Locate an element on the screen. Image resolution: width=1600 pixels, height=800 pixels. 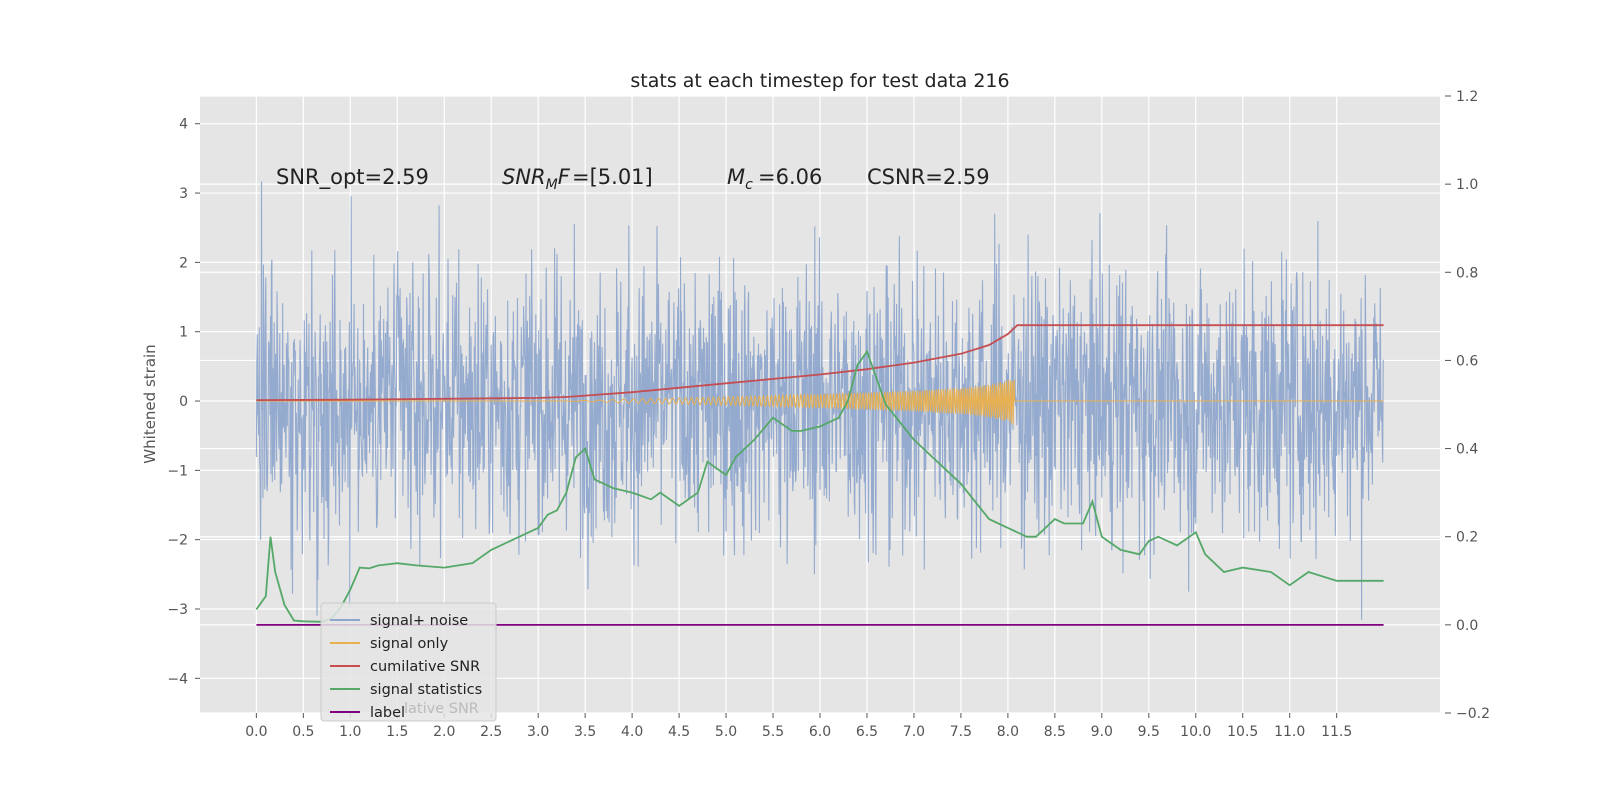
y-tick-label-5: −1 is located at coordinates (177, 471).